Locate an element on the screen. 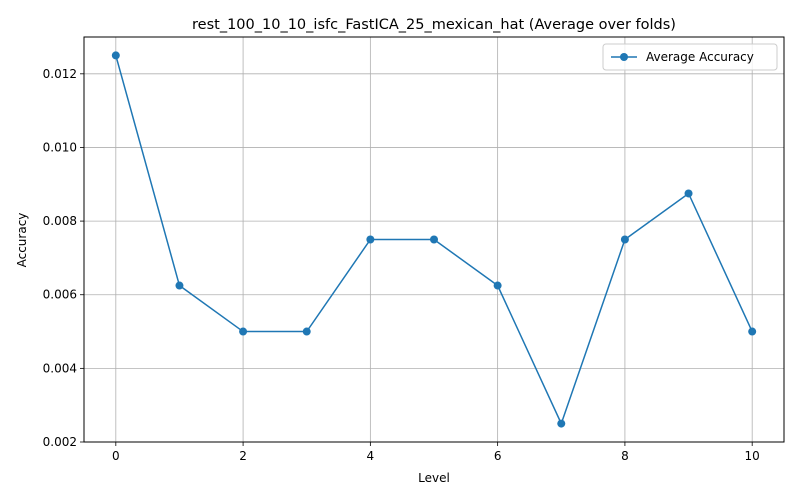  legend-label: Average Accuracy is located at coordinates (700, 57).